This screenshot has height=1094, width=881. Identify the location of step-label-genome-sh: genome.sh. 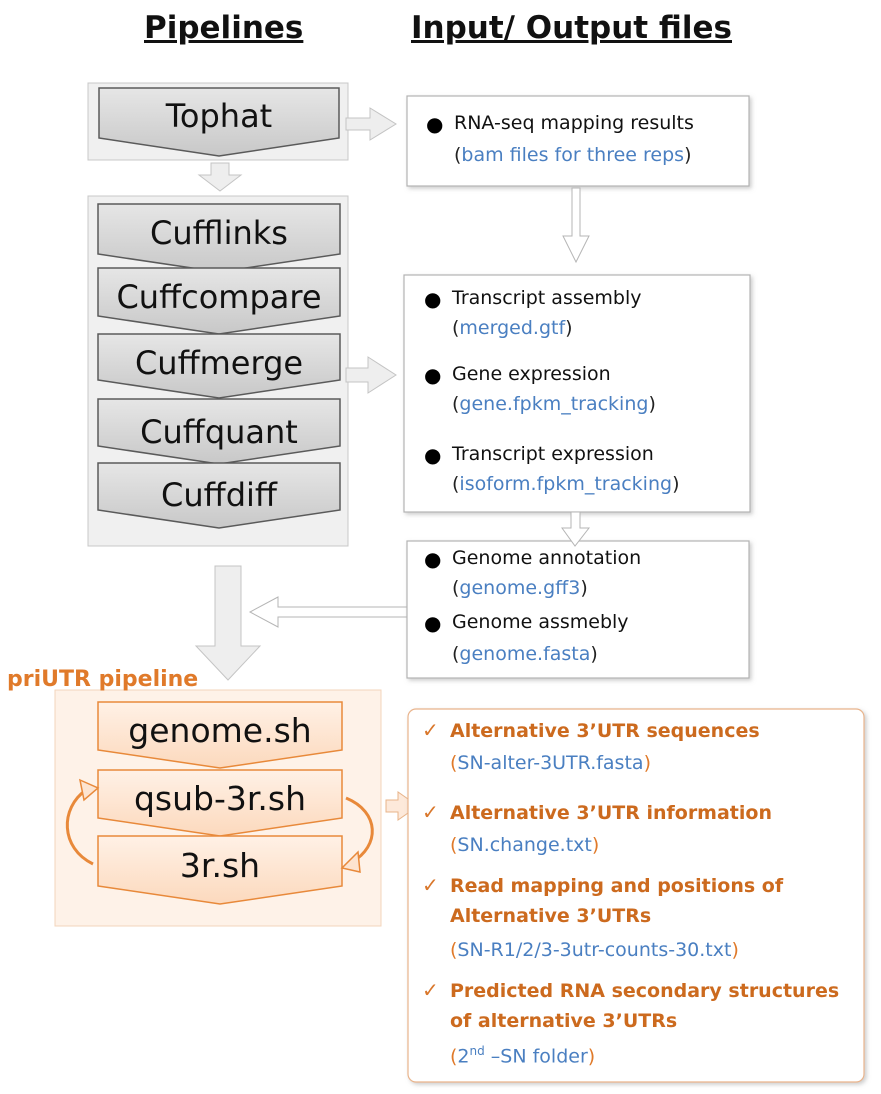
(220, 730).